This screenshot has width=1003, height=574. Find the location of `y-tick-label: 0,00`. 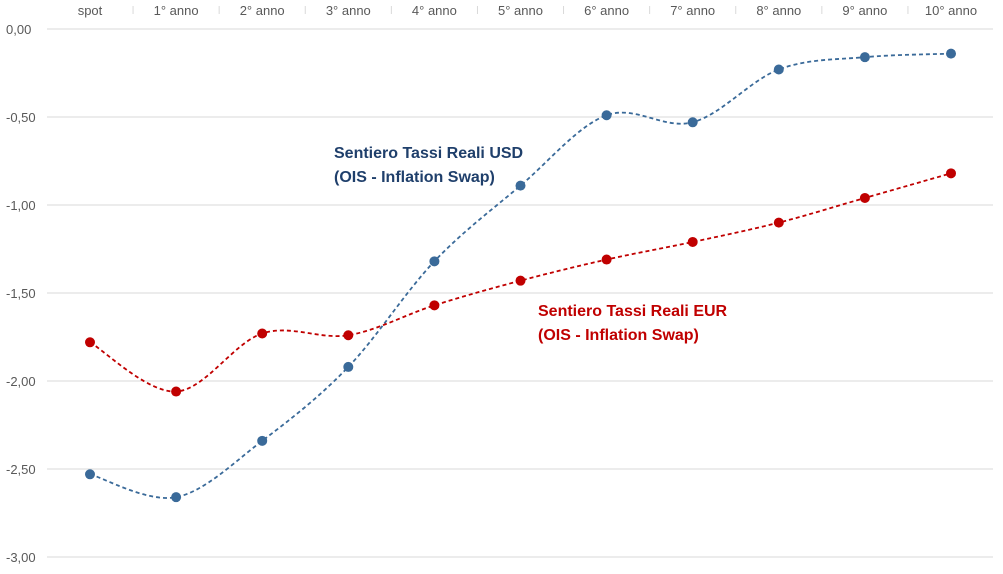

y-tick-label: 0,00 is located at coordinates (18, 29).